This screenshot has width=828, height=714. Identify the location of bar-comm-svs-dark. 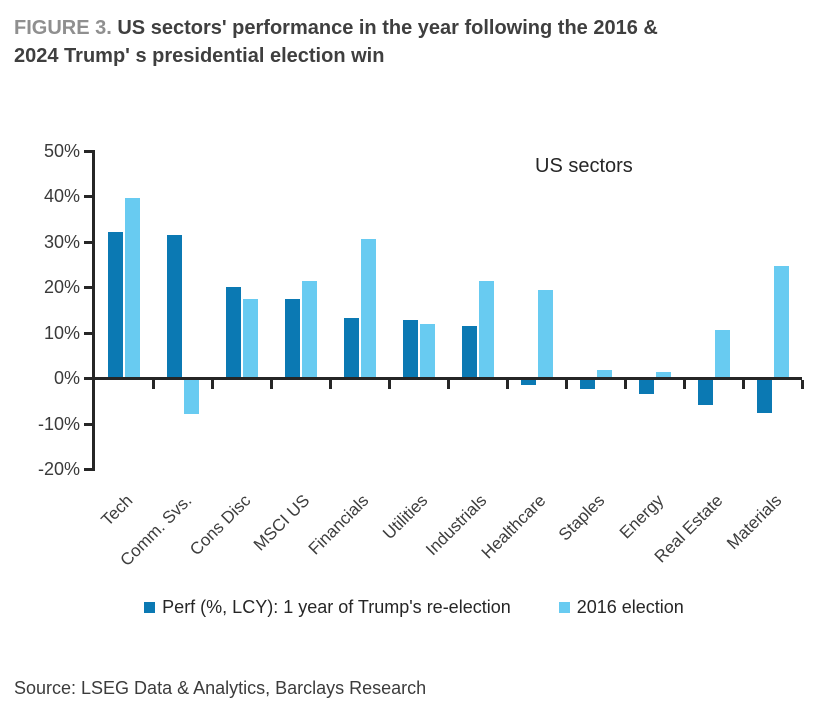
(175, 306).